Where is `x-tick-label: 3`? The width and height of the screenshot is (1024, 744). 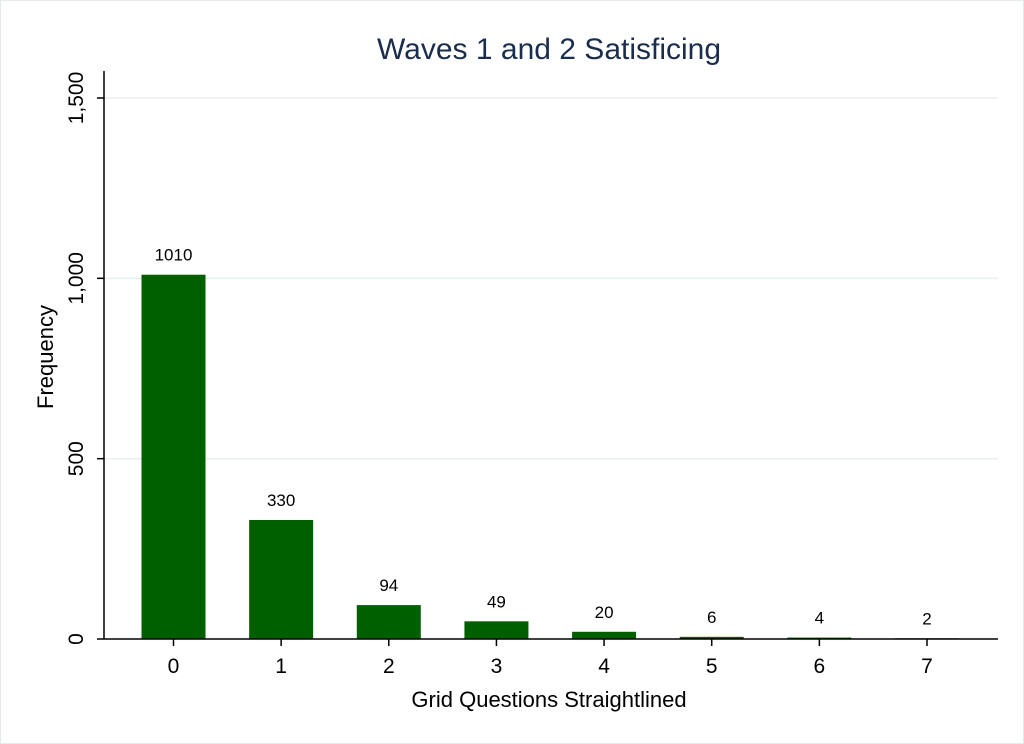
x-tick-label: 3 is located at coordinates (497, 666).